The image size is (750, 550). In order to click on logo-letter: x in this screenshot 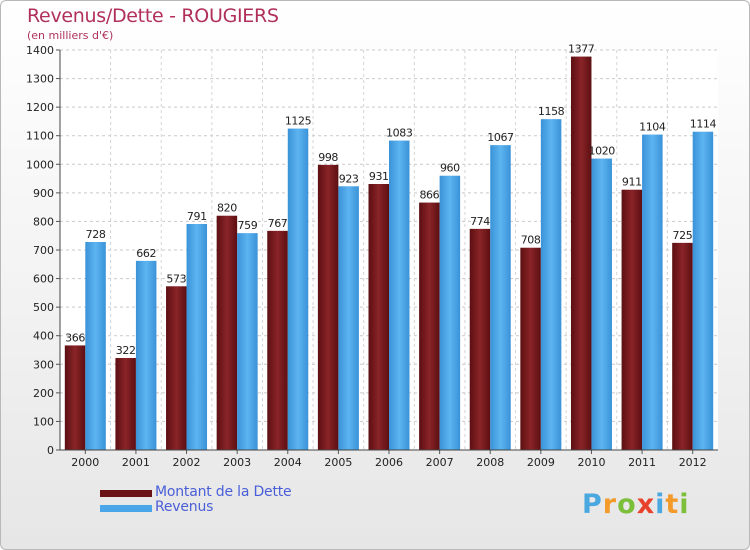, I will do `click(646, 504)`.